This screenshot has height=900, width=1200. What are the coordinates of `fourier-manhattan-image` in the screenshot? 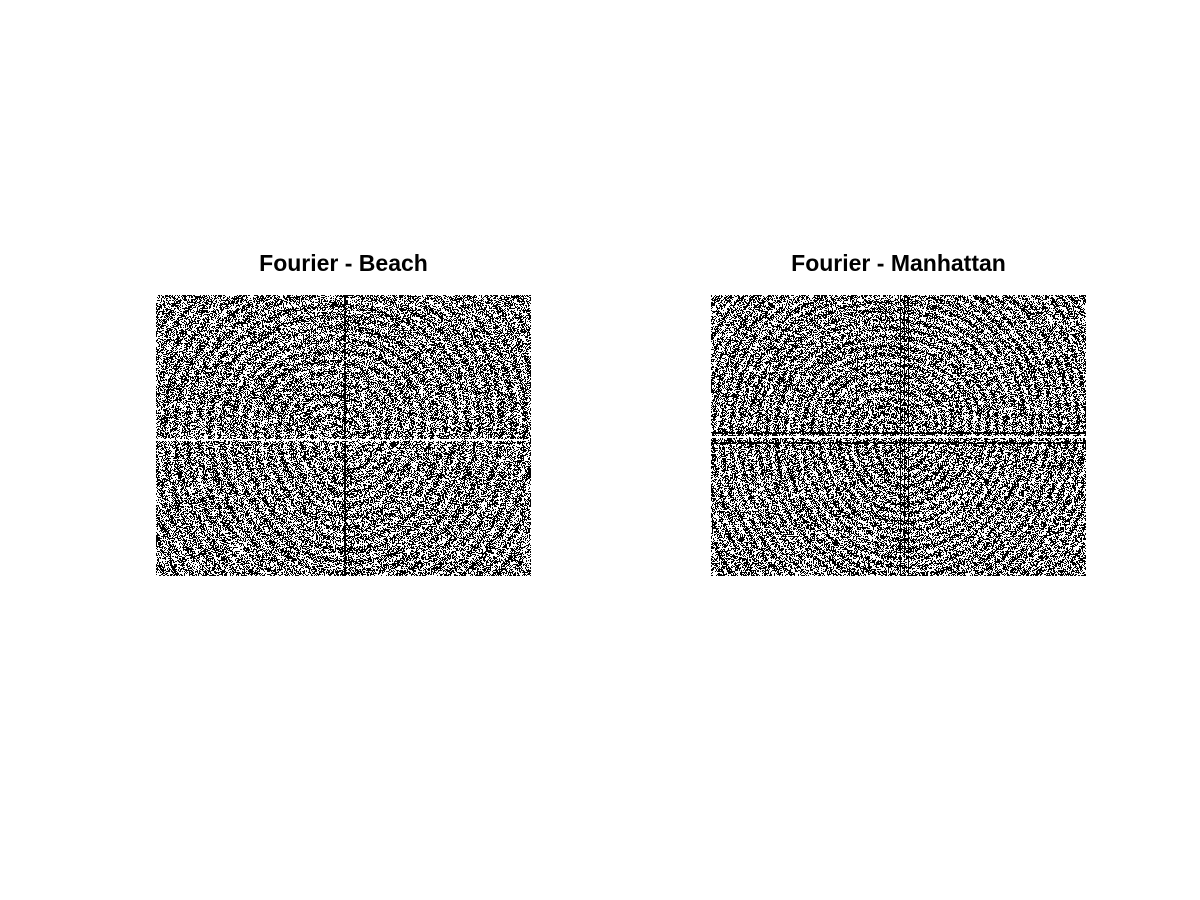 It's located at (898, 435).